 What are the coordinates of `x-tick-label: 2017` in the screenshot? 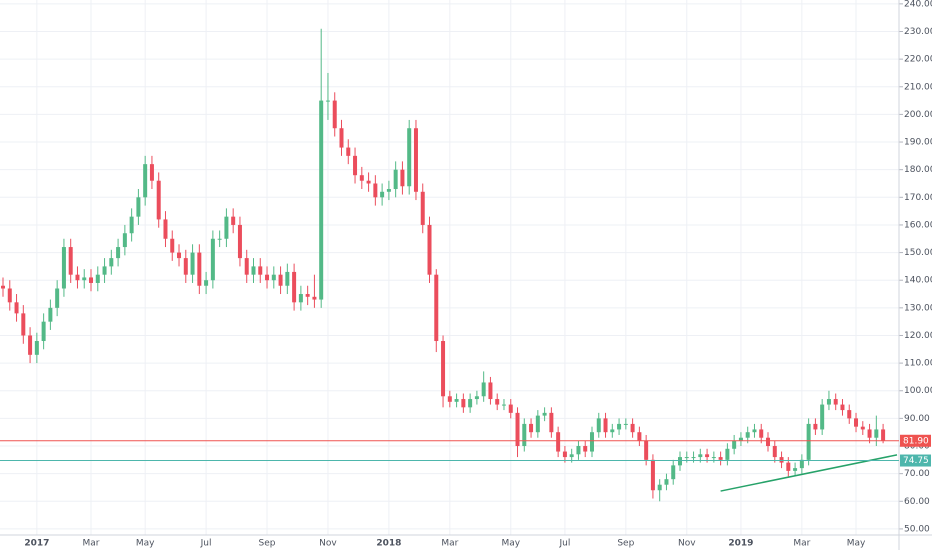 It's located at (36, 544).